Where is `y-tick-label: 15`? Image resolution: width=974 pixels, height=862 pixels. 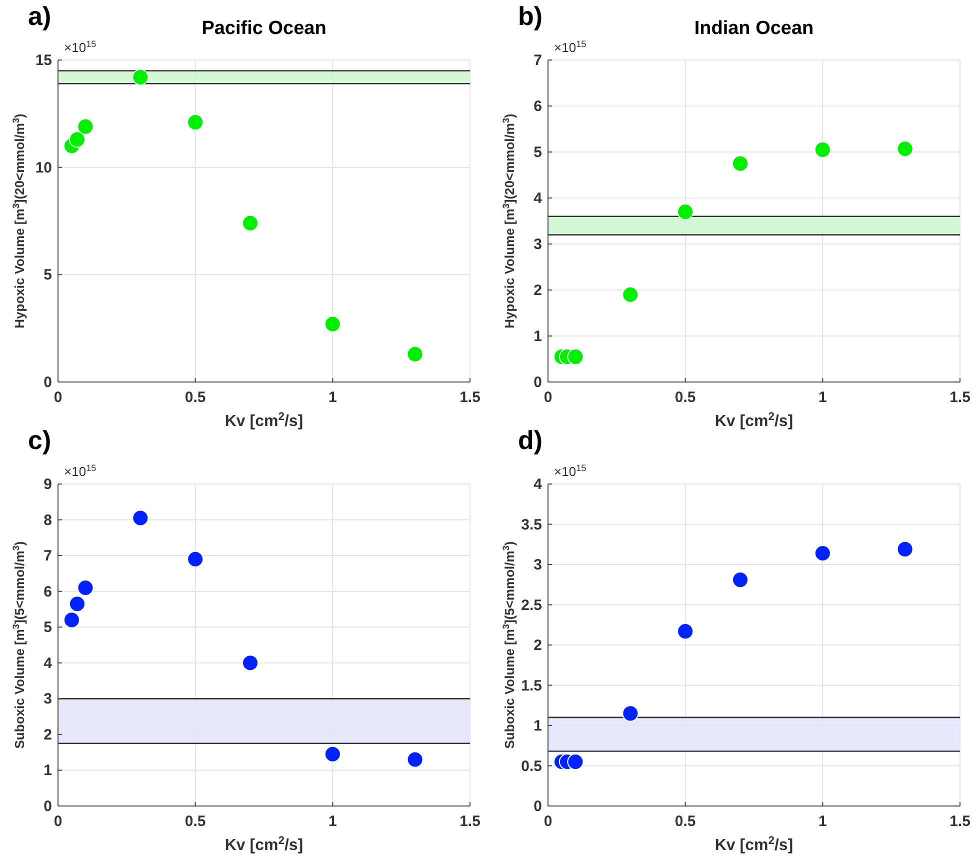
y-tick-label: 15 is located at coordinates (43, 60).